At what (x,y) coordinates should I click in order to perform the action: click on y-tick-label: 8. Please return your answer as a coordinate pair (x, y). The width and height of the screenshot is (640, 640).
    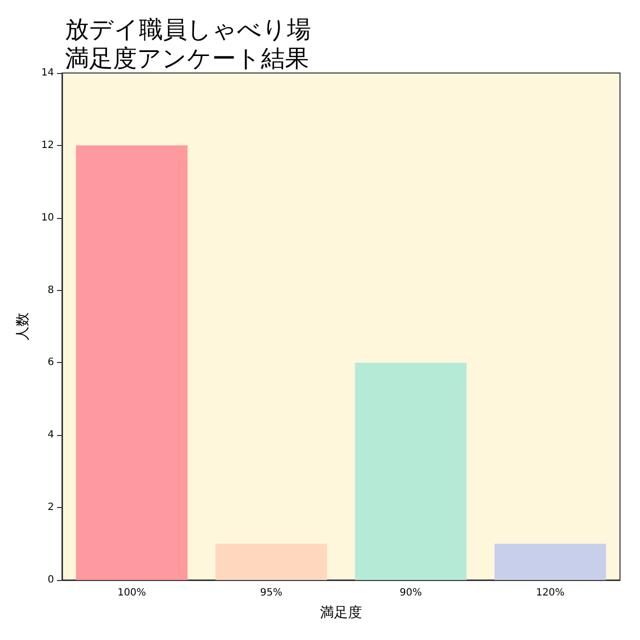
    Looking at the image, I should click on (51, 290).